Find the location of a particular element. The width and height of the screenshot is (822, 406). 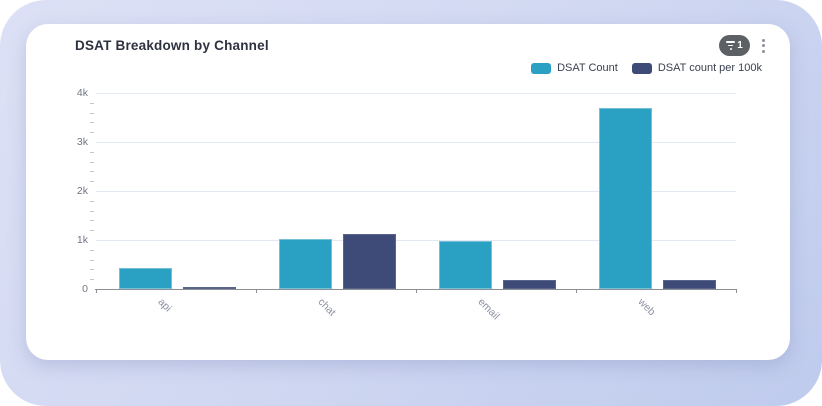

bar-dsat-count-web is located at coordinates (625, 198).